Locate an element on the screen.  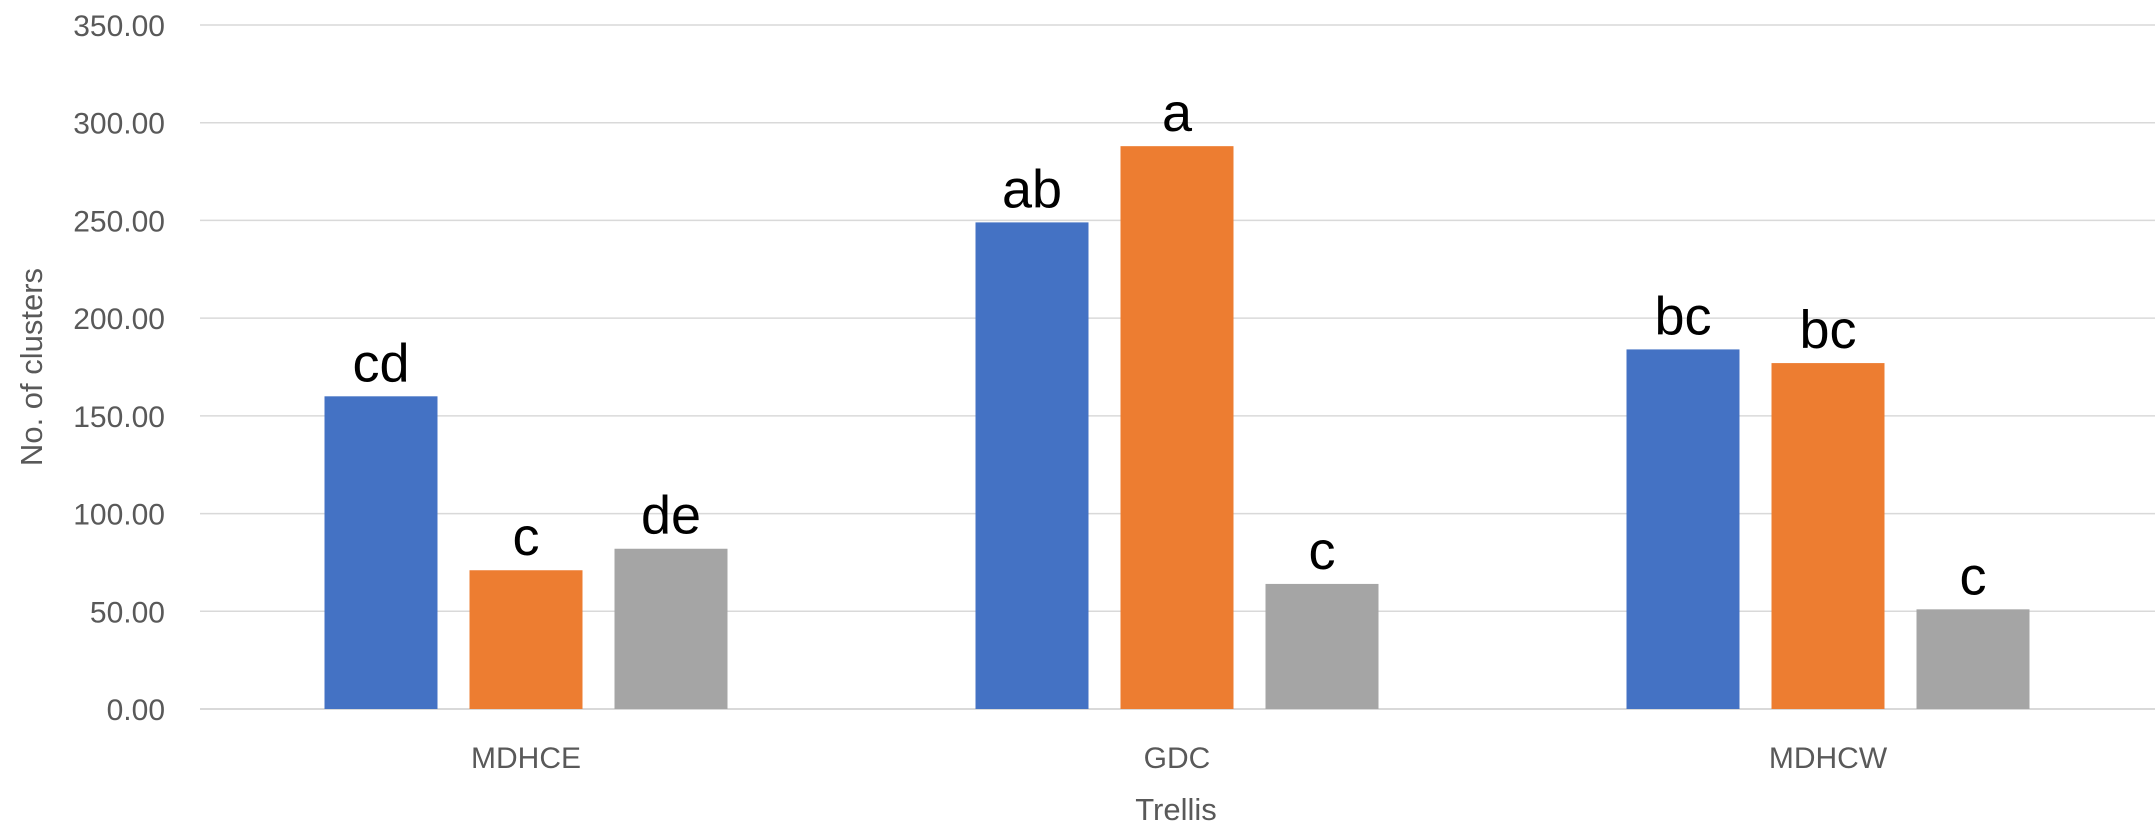
y-tick-label: 250.00 is located at coordinates (119, 221).